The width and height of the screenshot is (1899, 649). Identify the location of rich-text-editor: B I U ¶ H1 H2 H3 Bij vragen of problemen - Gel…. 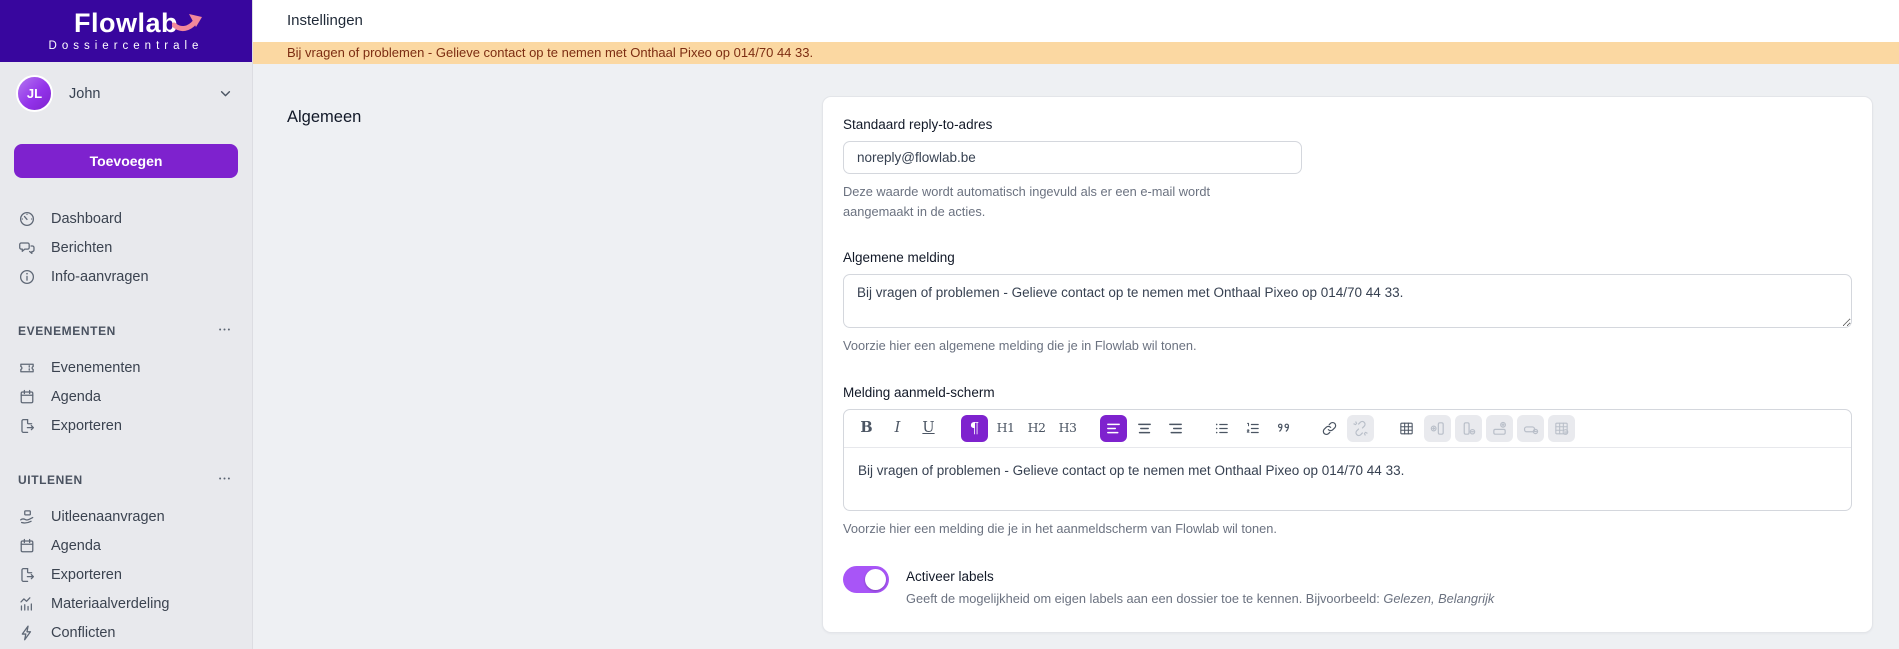
(1347, 460).